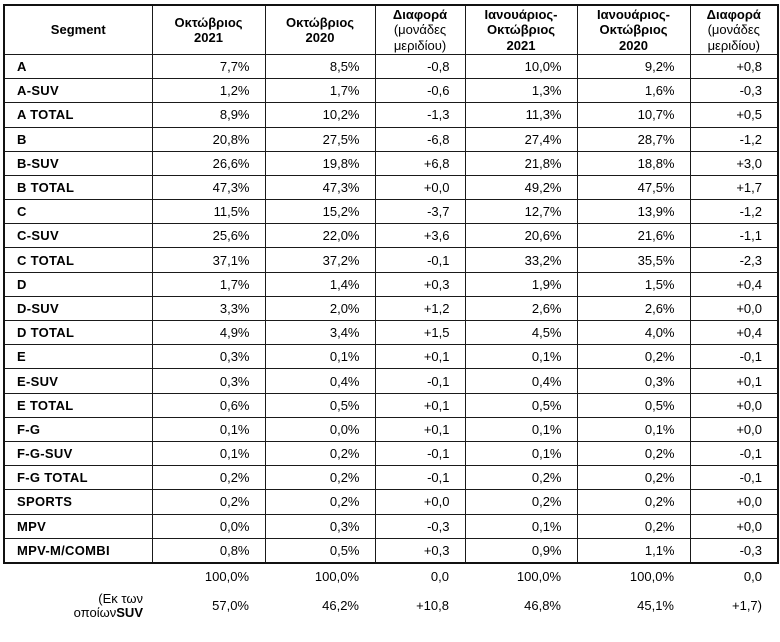 This screenshot has width=780, height=642. I want to click on segment-cell: A TOTAL, so click(78, 115).